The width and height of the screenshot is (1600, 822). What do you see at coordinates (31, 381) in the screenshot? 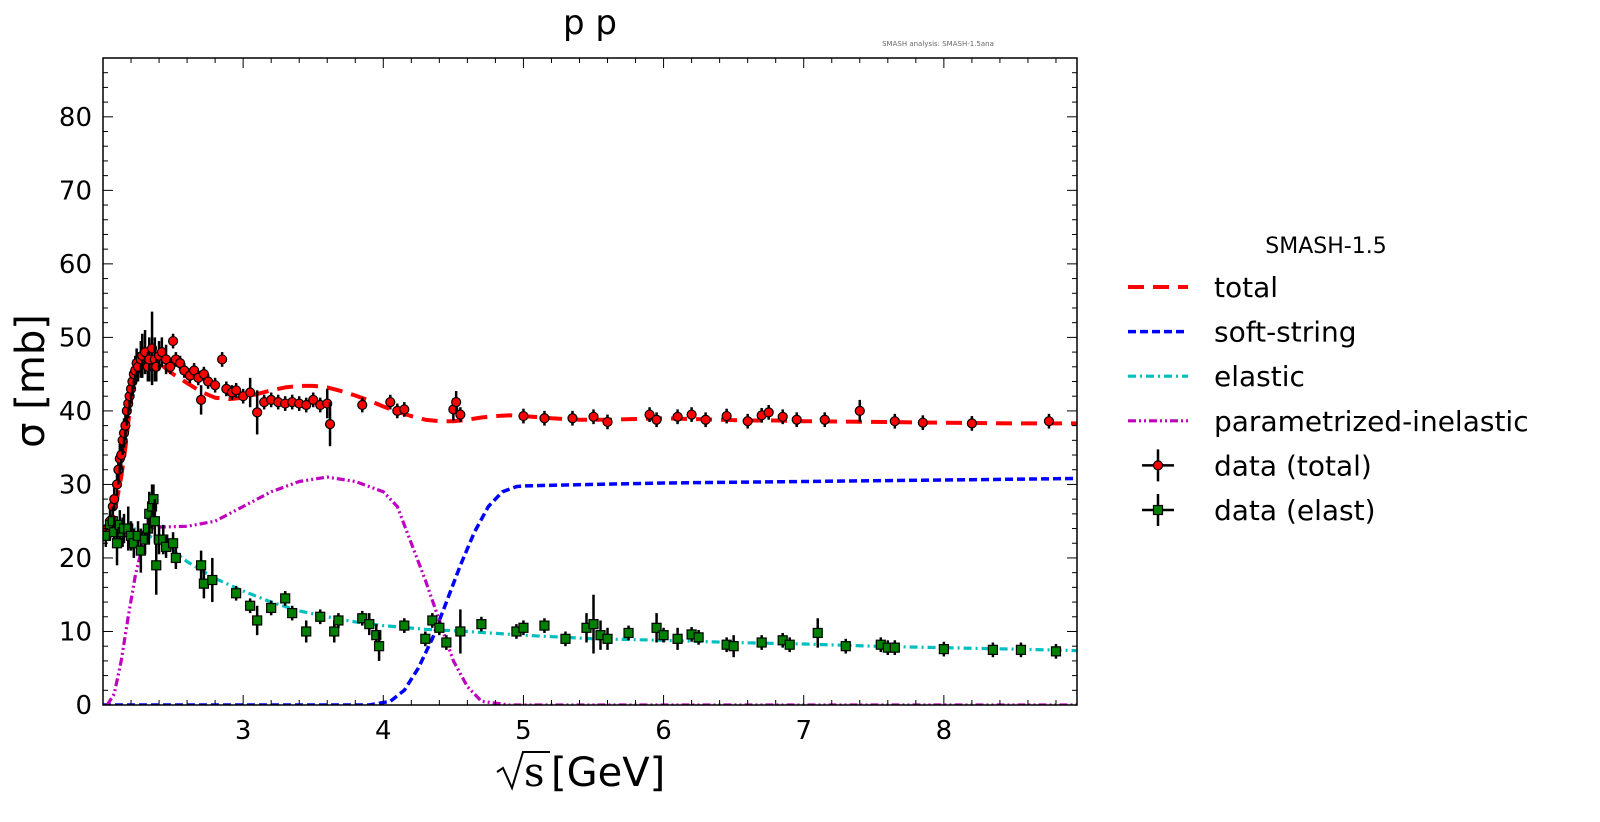
I see `y-axis-label: σ [mb]` at bounding box center [31, 381].